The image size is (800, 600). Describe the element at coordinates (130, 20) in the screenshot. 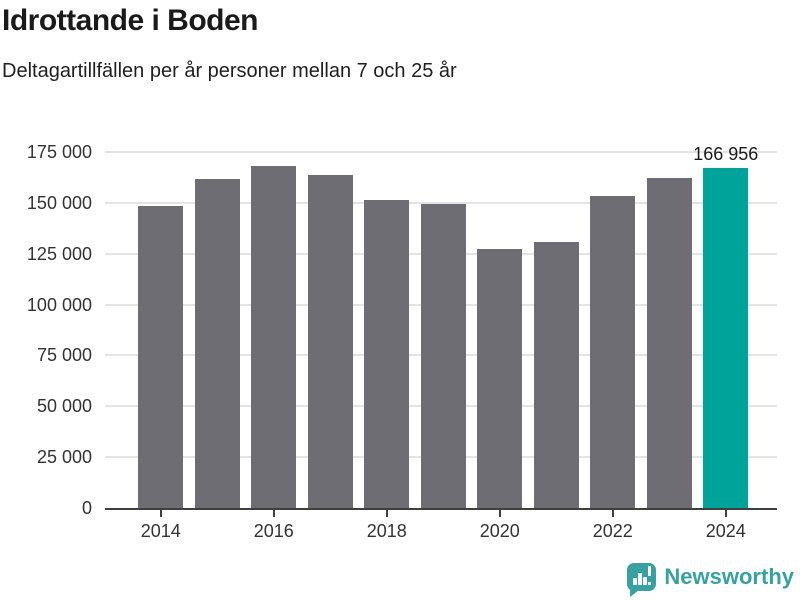

I see `page-title: Idrottande i Boden` at that location.